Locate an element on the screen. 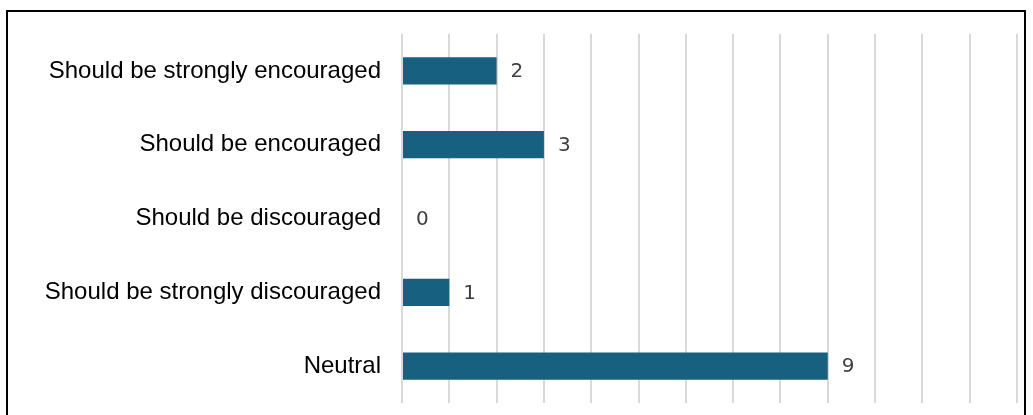 The image size is (1033, 415). y-tick-label: Should be strongly discouraged is located at coordinates (212, 290).